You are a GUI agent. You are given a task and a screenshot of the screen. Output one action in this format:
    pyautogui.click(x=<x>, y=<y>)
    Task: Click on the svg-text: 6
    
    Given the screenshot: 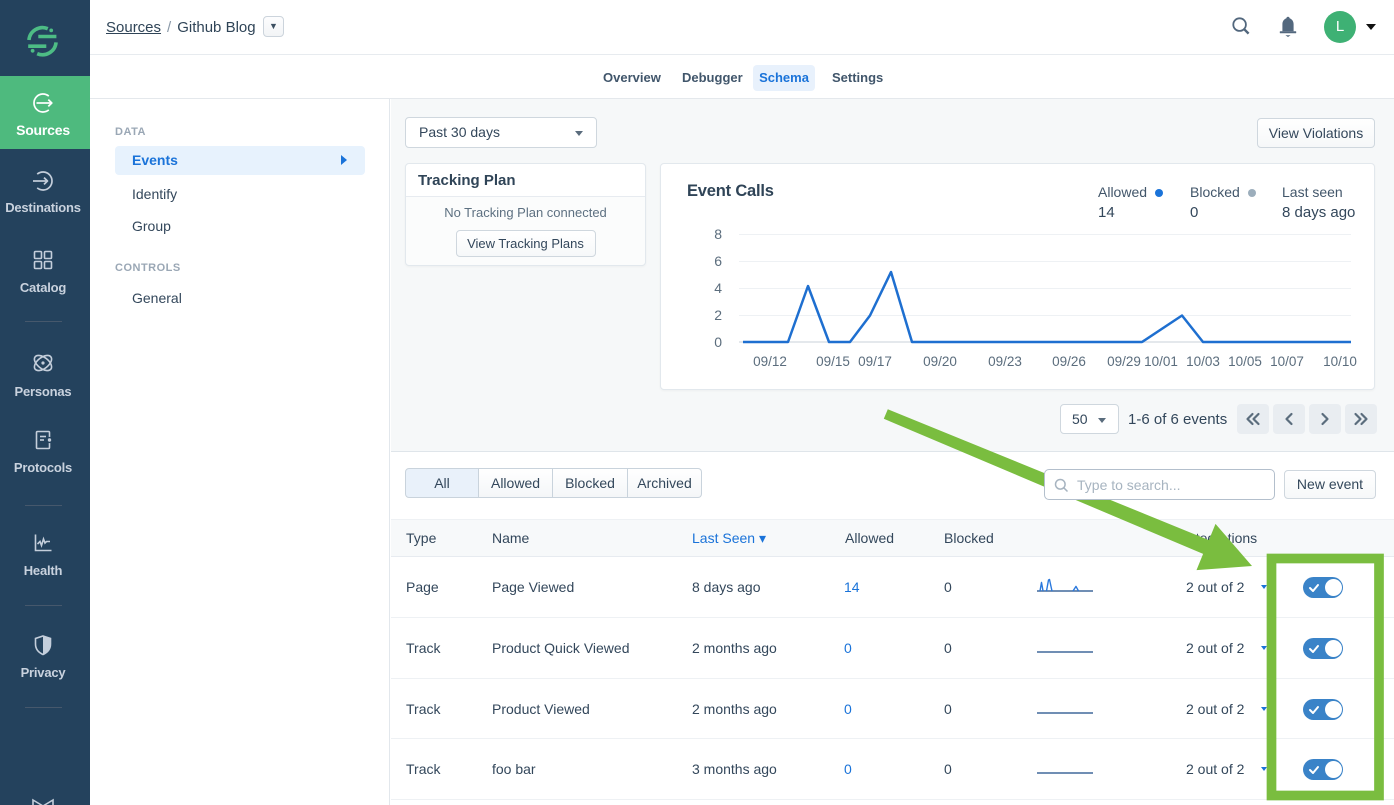 What is the action you would take?
    pyautogui.click(x=718, y=261)
    